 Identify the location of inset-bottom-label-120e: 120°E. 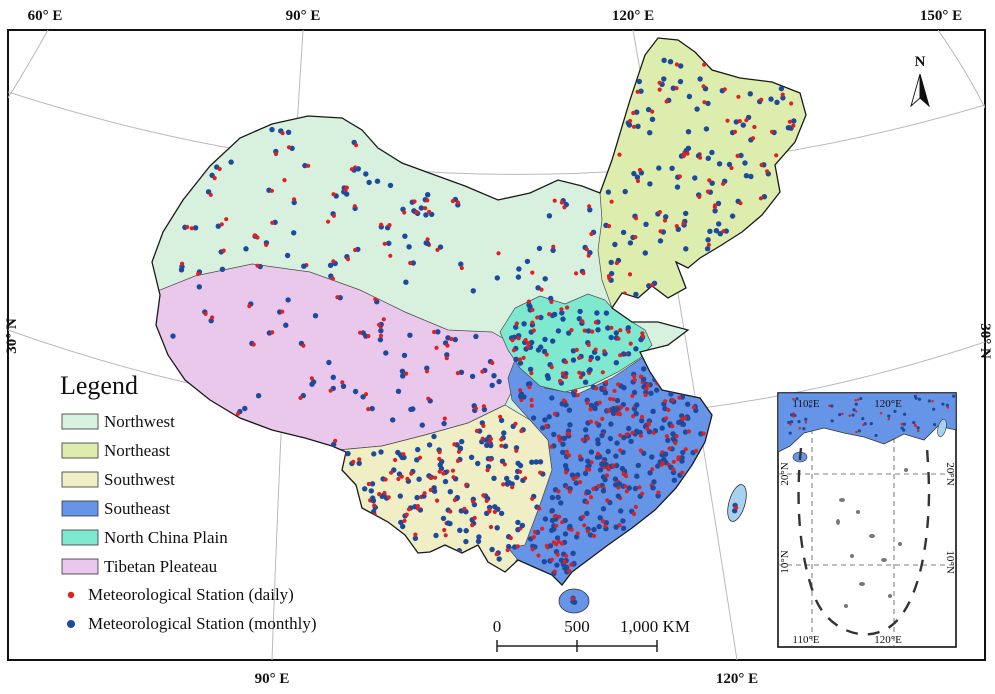
(888, 640).